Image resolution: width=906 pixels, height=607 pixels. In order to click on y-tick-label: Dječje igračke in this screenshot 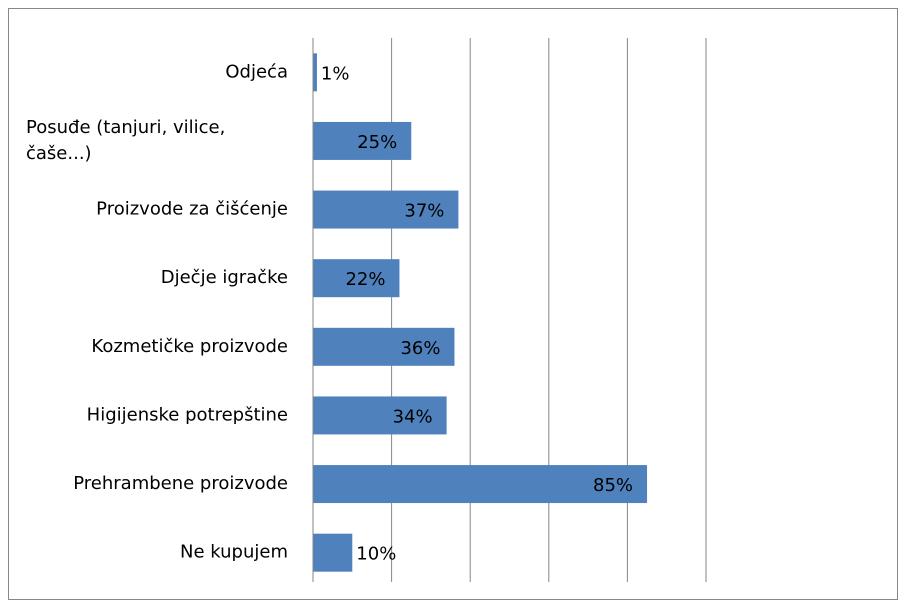, I will do `click(224, 277)`.